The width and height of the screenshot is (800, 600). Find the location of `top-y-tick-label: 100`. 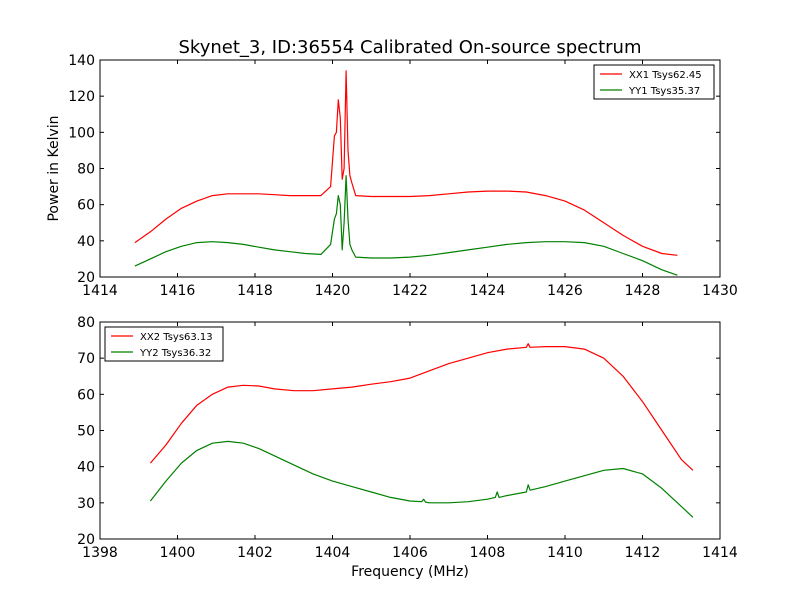

top-y-tick-label: 100 is located at coordinates (81, 133).